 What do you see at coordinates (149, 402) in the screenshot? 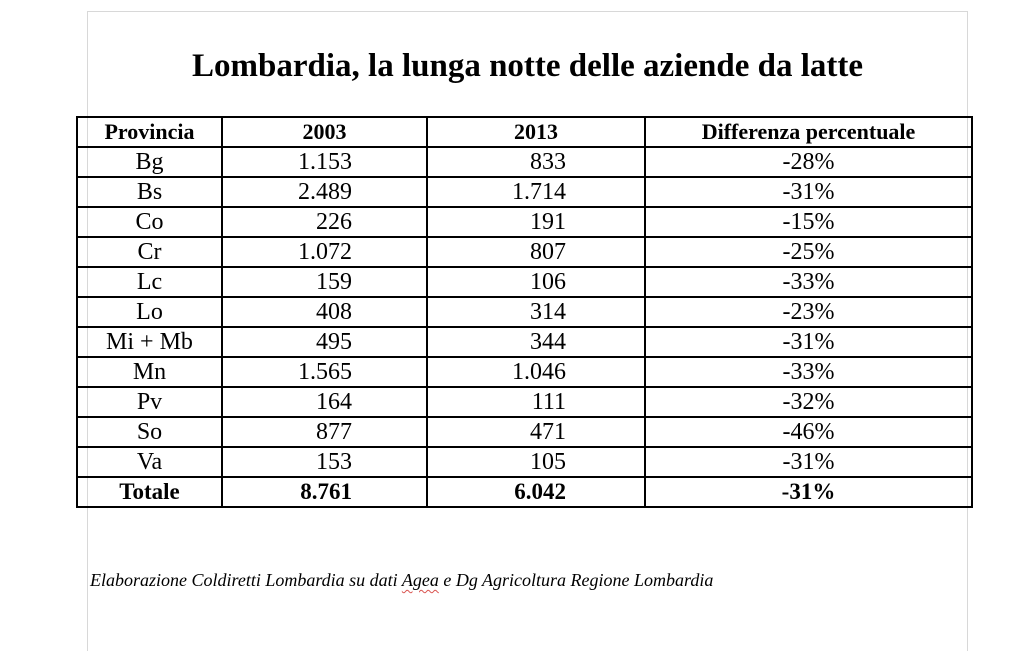
I see `cell-provincia: Pv` at bounding box center [149, 402].